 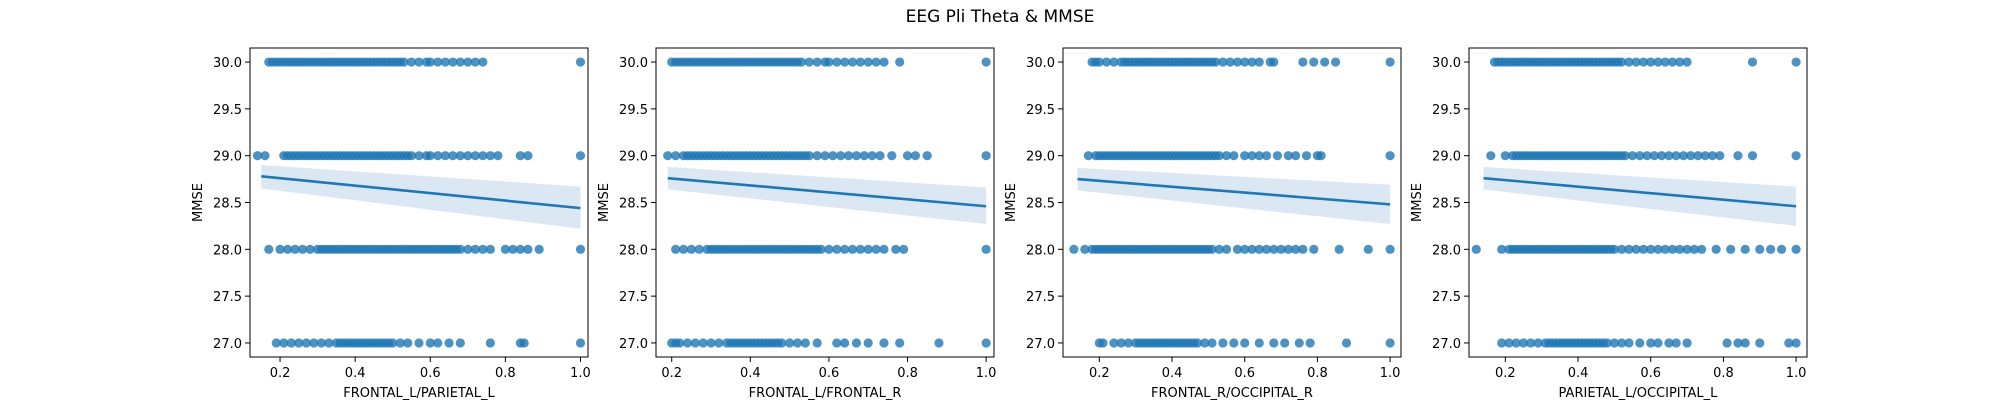 What do you see at coordinates (1040, 110) in the screenshot?
I see `y-tick-label: 29.5` at bounding box center [1040, 110].